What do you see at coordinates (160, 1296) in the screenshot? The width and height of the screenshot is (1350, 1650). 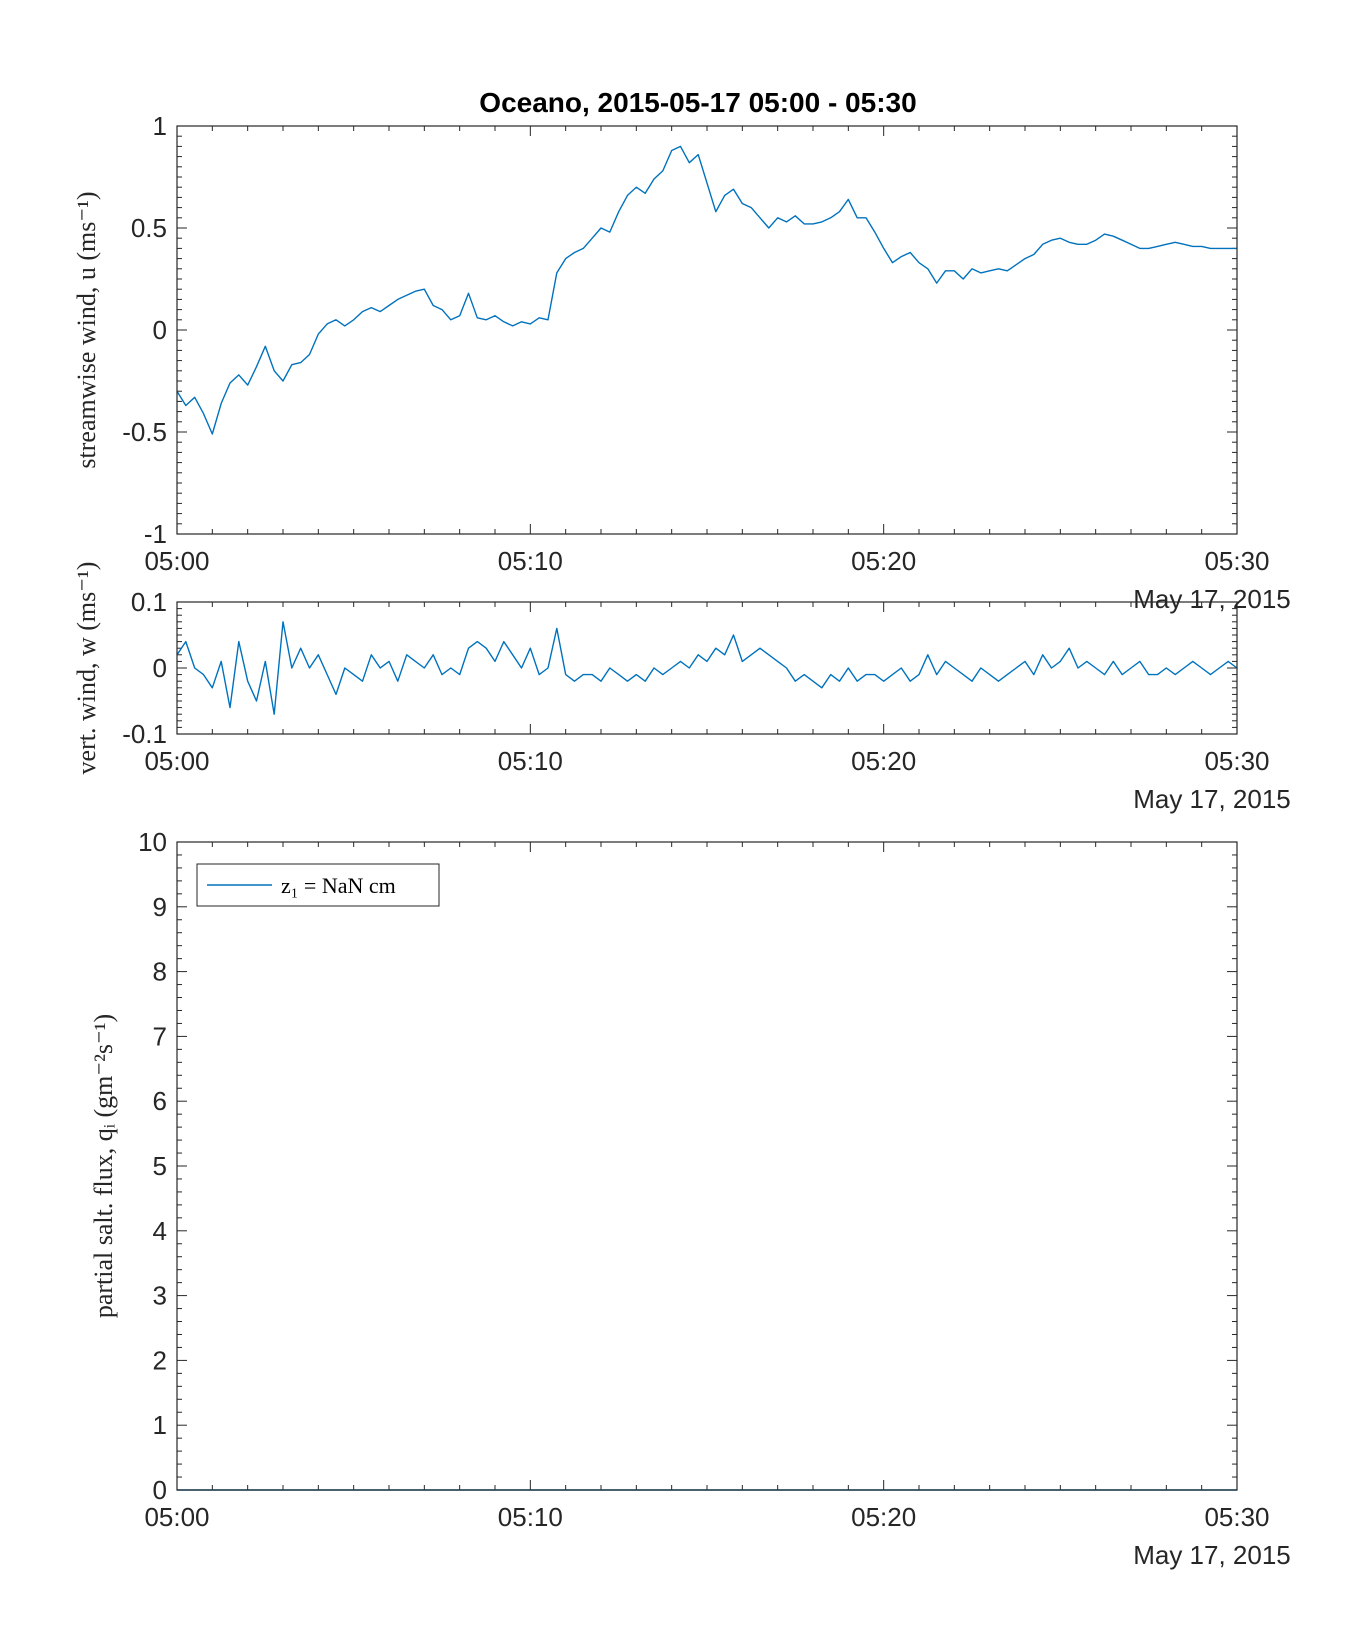 I see `y-tick-label: 3` at bounding box center [160, 1296].